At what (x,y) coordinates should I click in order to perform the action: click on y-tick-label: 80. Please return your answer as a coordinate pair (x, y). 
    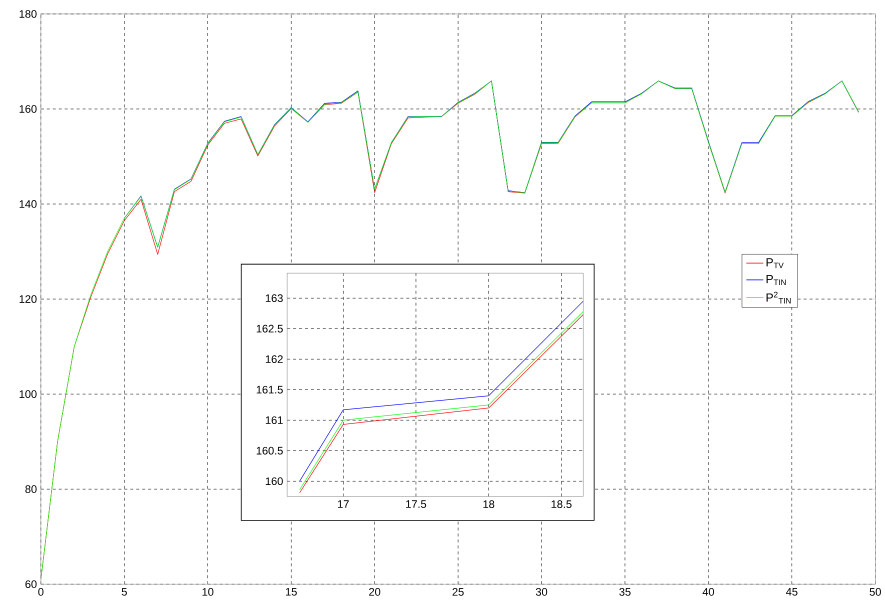
    Looking at the image, I should click on (31, 489).